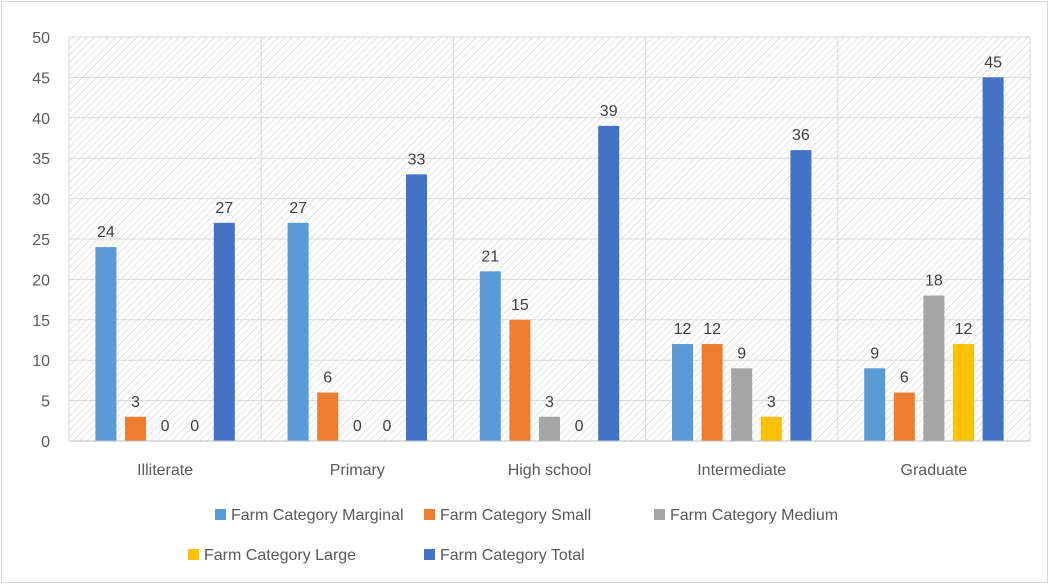  What do you see at coordinates (801, 135) in the screenshot?
I see `data-label: 36` at bounding box center [801, 135].